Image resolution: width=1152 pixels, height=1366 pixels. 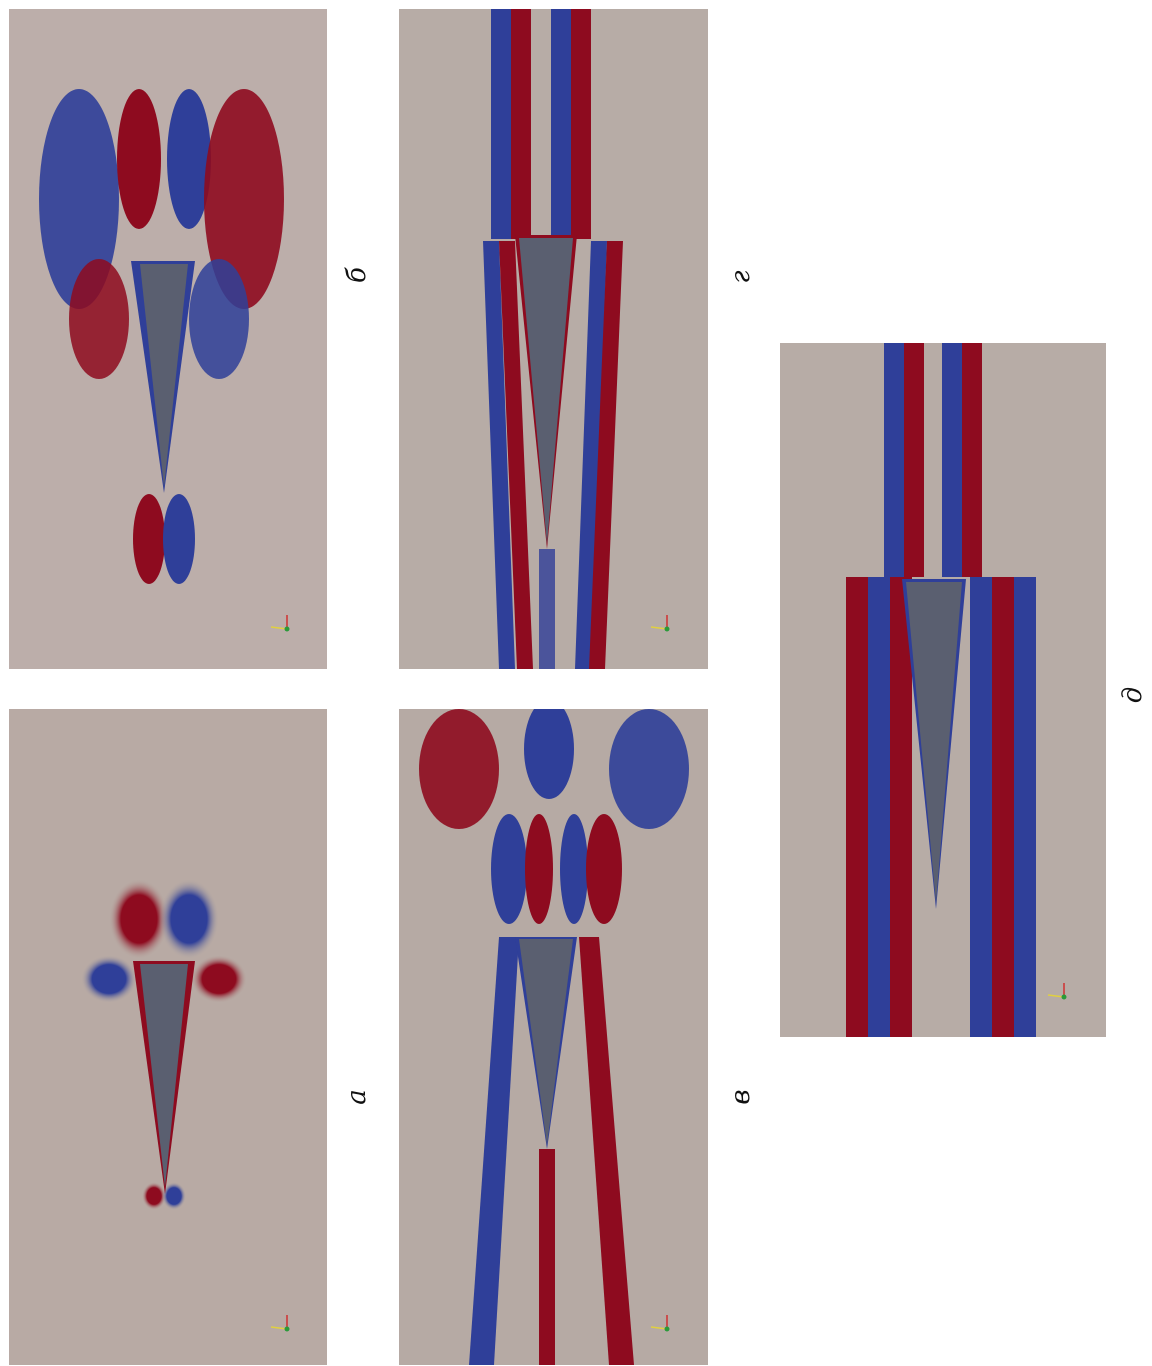 I want to click on panel-g, so click(x=553, y=339).